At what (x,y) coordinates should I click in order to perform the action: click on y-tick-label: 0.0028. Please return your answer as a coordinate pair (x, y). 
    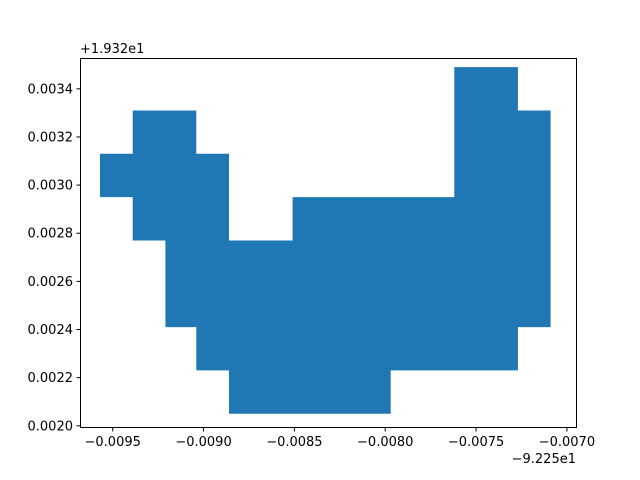
    Looking at the image, I should click on (51, 234).